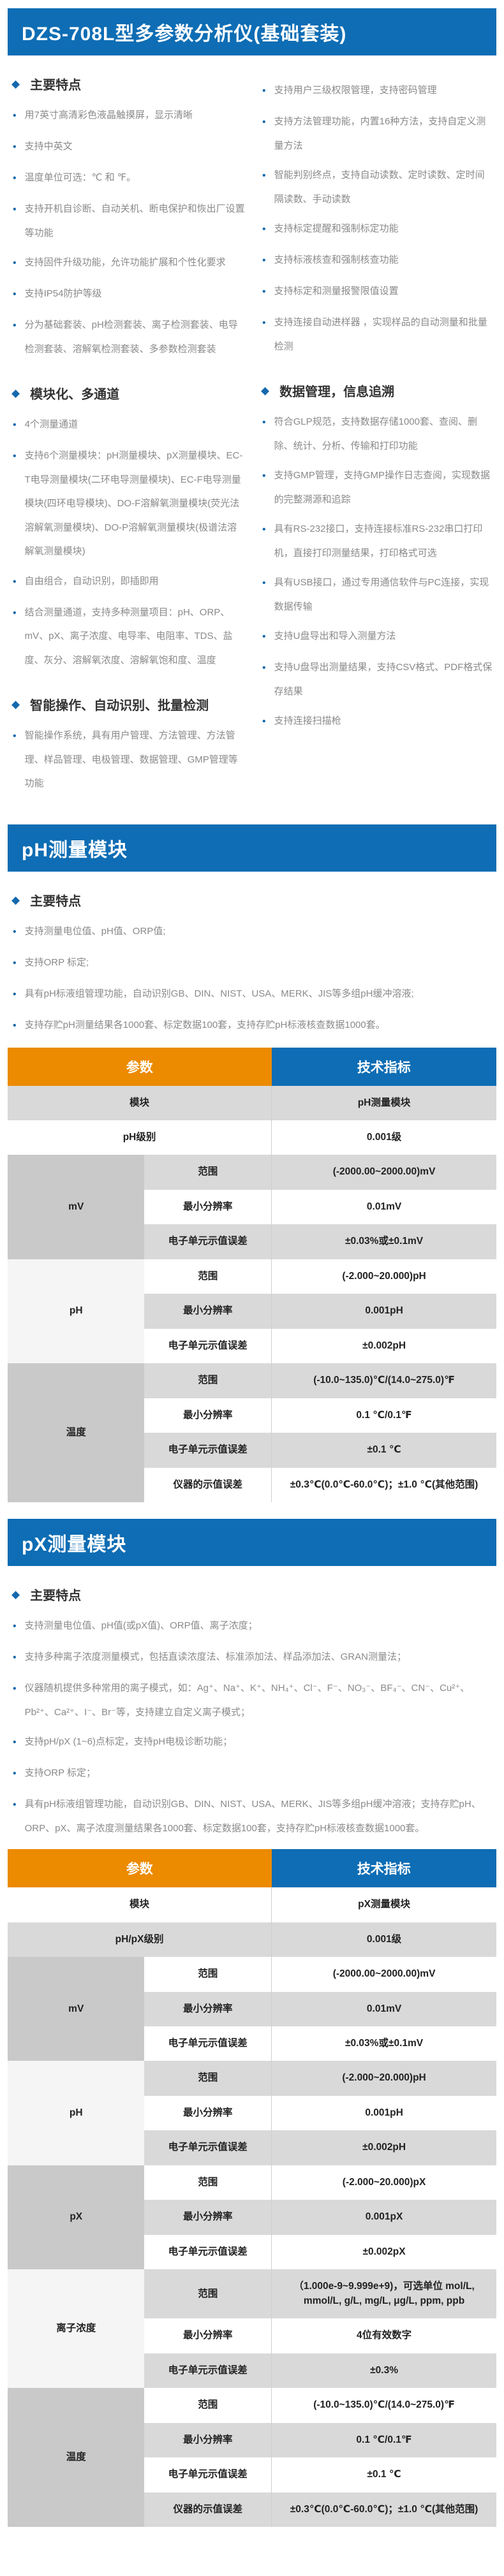 The width and height of the screenshot is (504, 2576). What do you see at coordinates (383, 1868) in the screenshot?
I see `table-header-spec: 技术指标` at bounding box center [383, 1868].